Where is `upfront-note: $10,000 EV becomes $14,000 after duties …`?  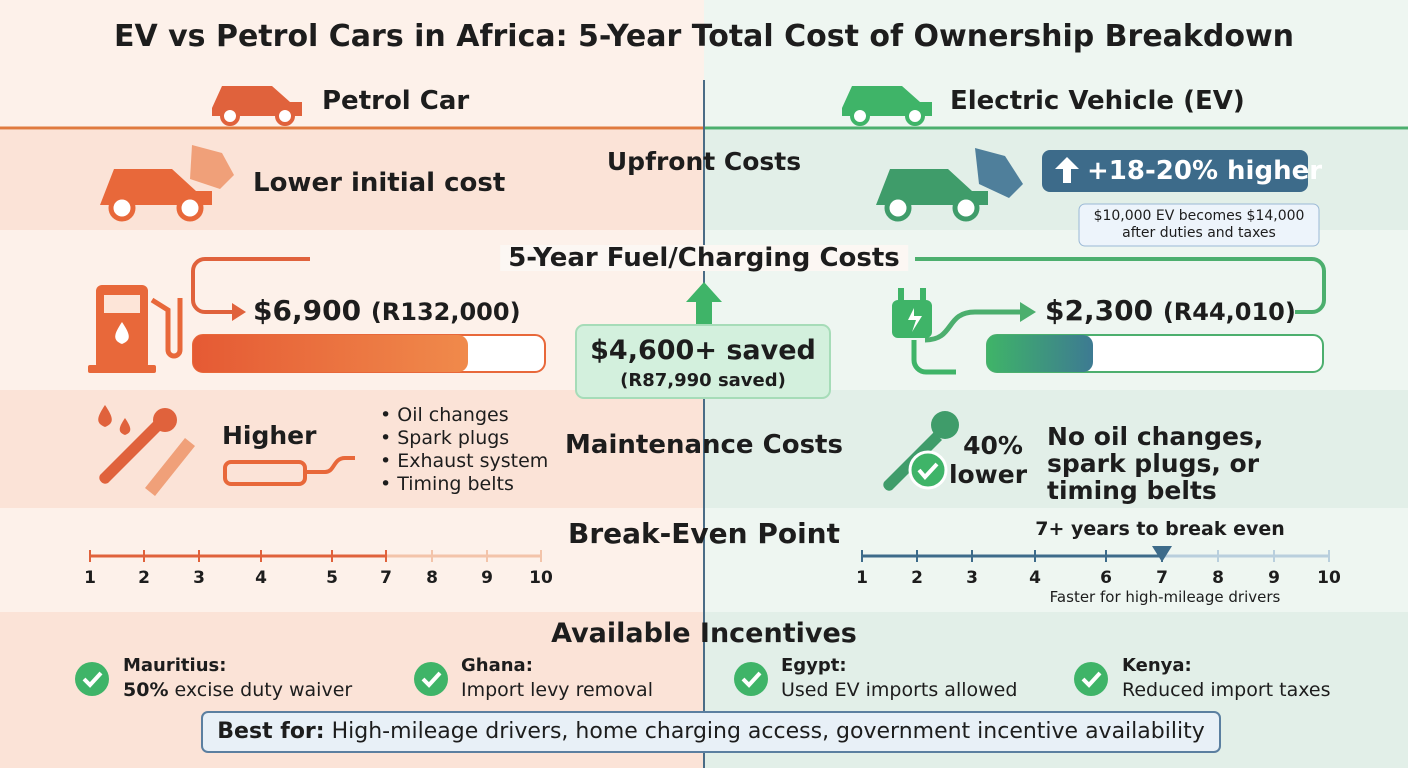 upfront-note: $10,000 EV becomes $14,000 after duties … is located at coordinates (1199, 224).